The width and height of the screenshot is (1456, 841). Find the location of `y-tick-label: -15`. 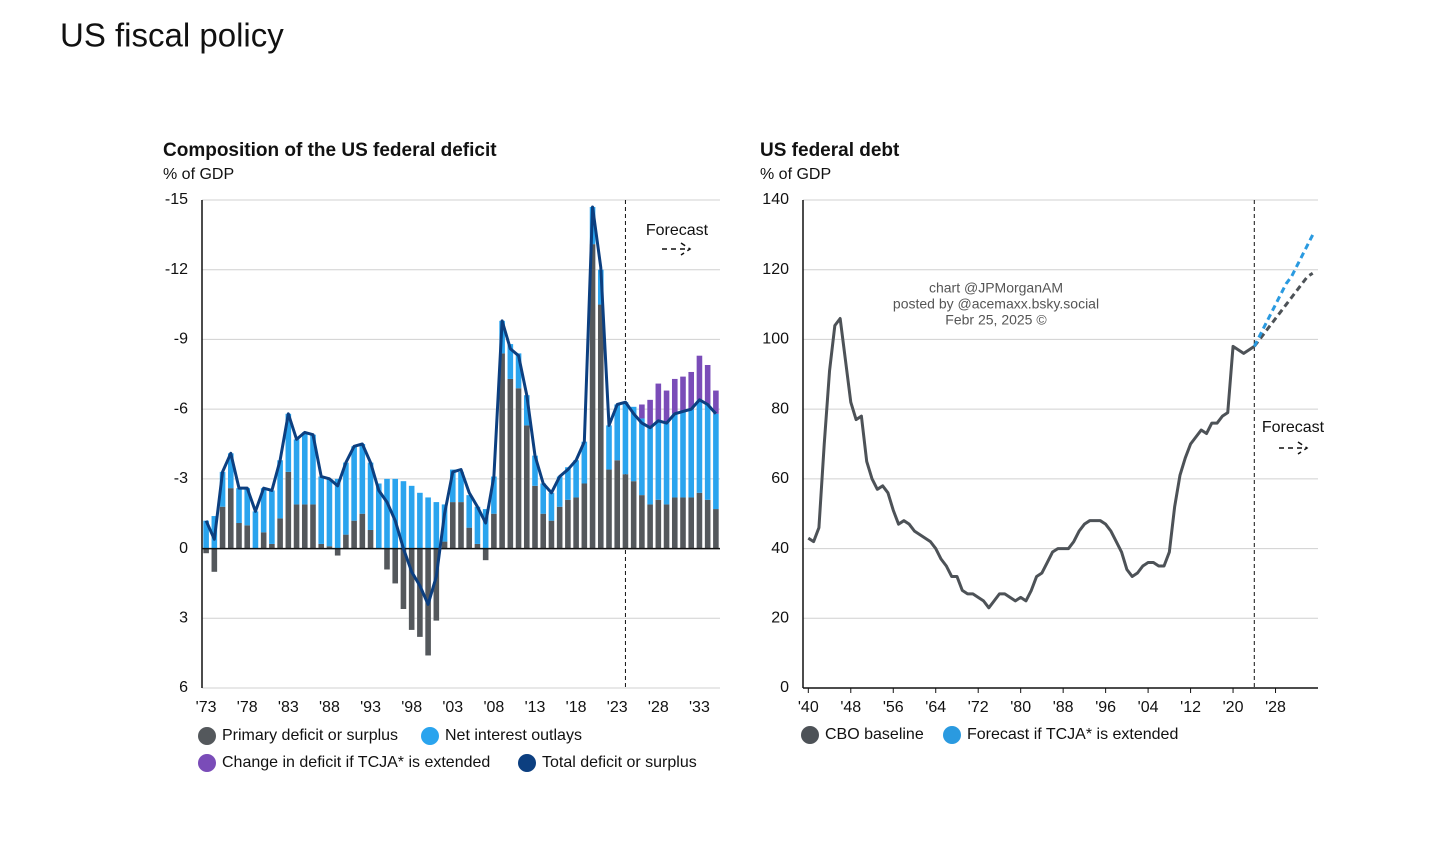

y-tick-label: -15 is located at coordinates (176, 199).